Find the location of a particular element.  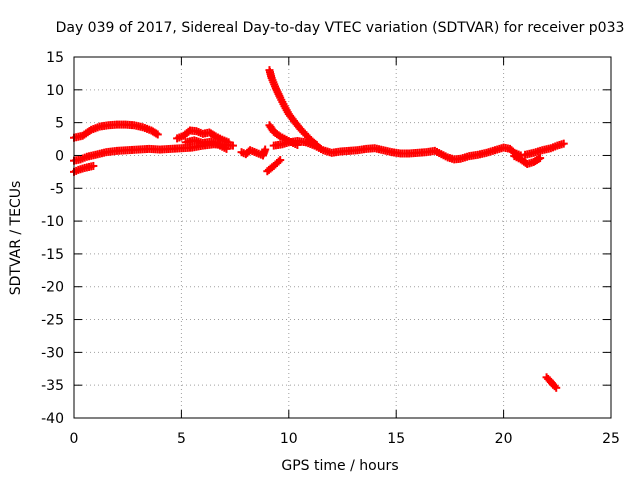

y-tick-labels: 15 10 5 0 -5 -10 -15 -20 -25 -30 -35 -40 is located at coordinates (52, 238).